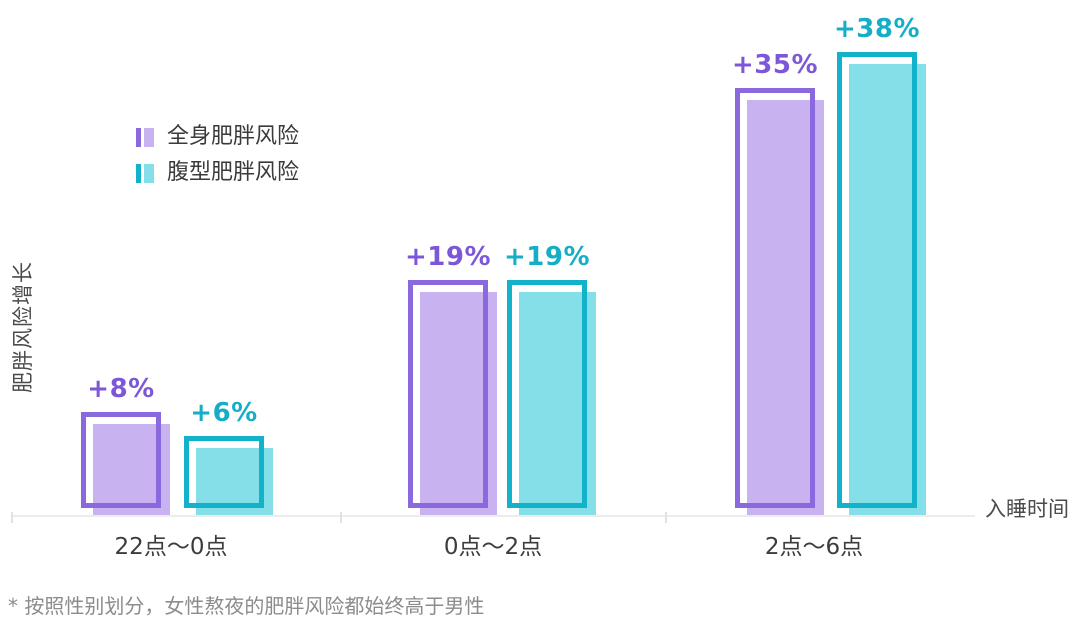 This screenshot has width=1080, height=626. Describe the element at coordinates (171, 547) in the screenshot. I see `category-label-1: 22点～0点` at that location.